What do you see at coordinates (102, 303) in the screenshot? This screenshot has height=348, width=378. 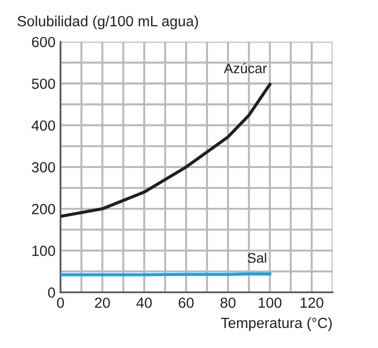 I see `x-tick-label: 20` at bounding box center [102, 303].